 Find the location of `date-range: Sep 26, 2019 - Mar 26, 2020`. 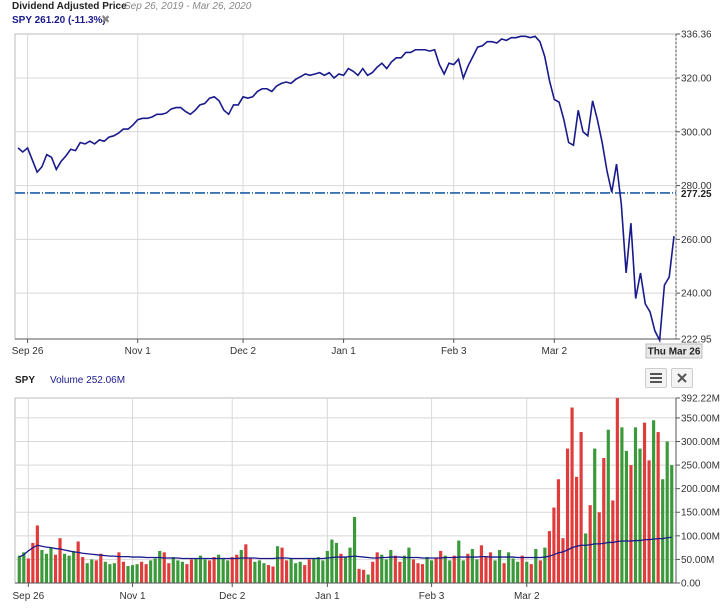

date-range: Sep 26, 2019 - Mar 26, 2020 is located at coordinates (188, 6).